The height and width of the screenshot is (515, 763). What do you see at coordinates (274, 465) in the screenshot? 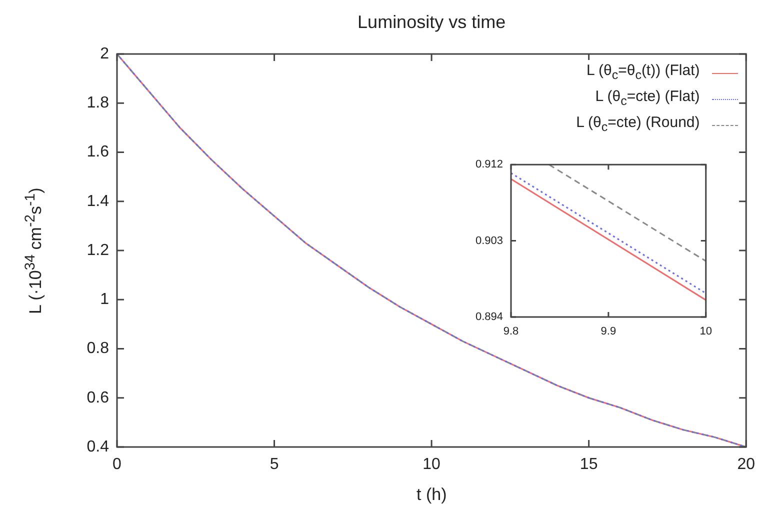
I see `x-tick-label: 5` at bounding box center [274, 465].